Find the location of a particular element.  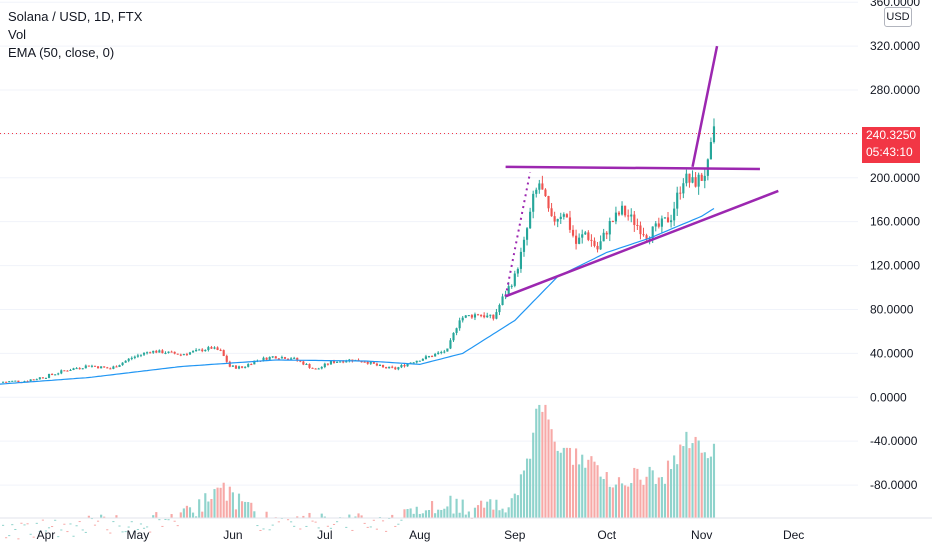

ema-indicator-label: EMA (50, close, 0) is located at coordinates (61, 52).